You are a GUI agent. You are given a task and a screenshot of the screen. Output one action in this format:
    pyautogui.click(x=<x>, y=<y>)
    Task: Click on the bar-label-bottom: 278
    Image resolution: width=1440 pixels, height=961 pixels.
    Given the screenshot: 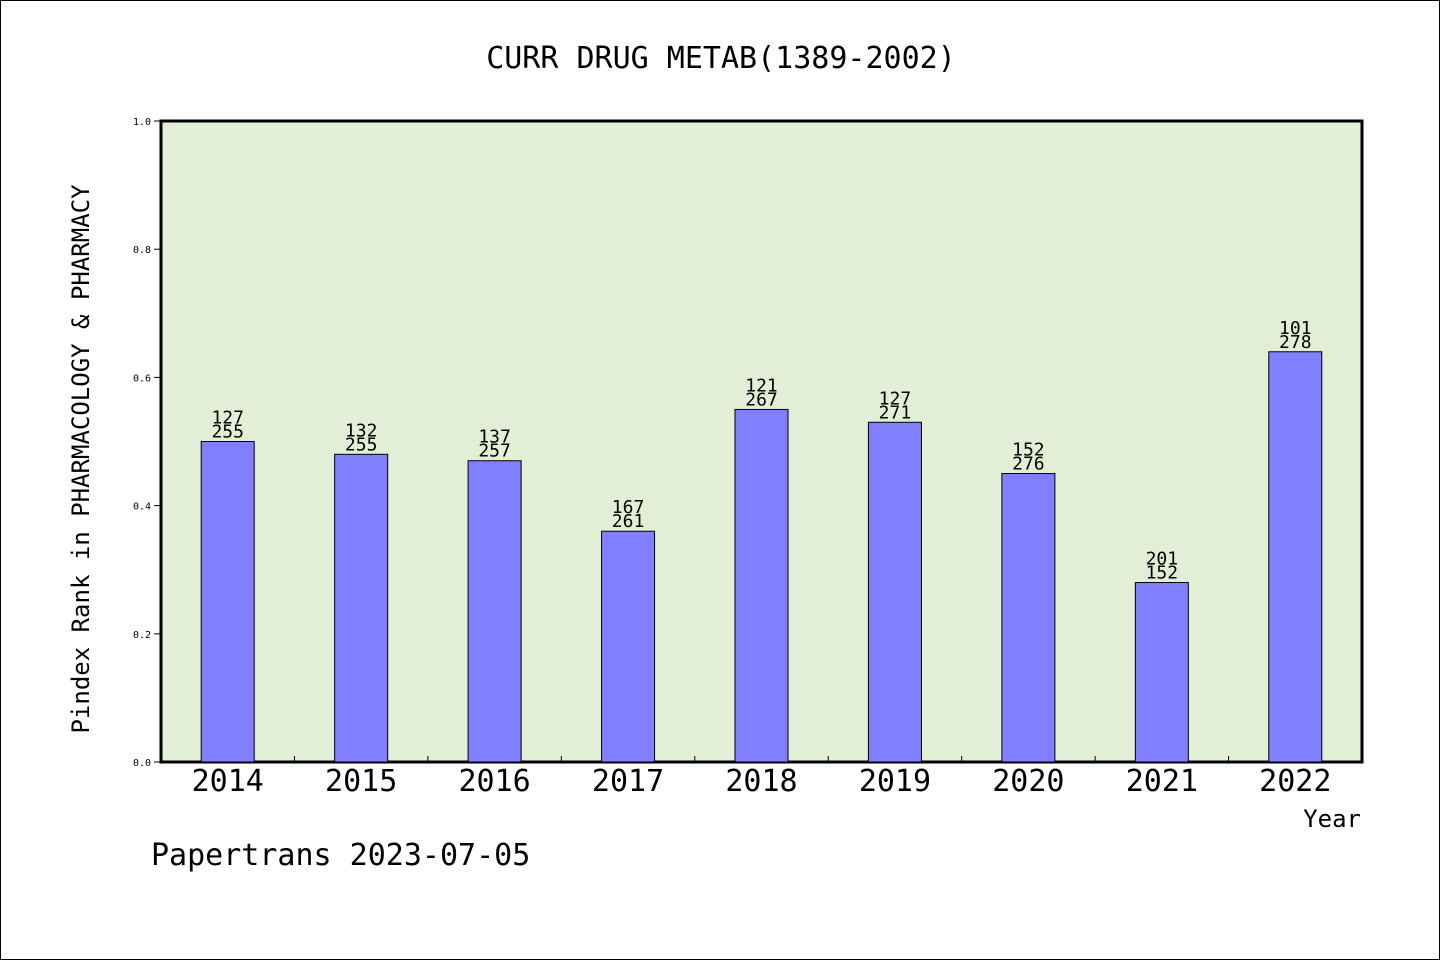 What is the action you would take?
    pyautogui.click(x=1295, y=342)
    